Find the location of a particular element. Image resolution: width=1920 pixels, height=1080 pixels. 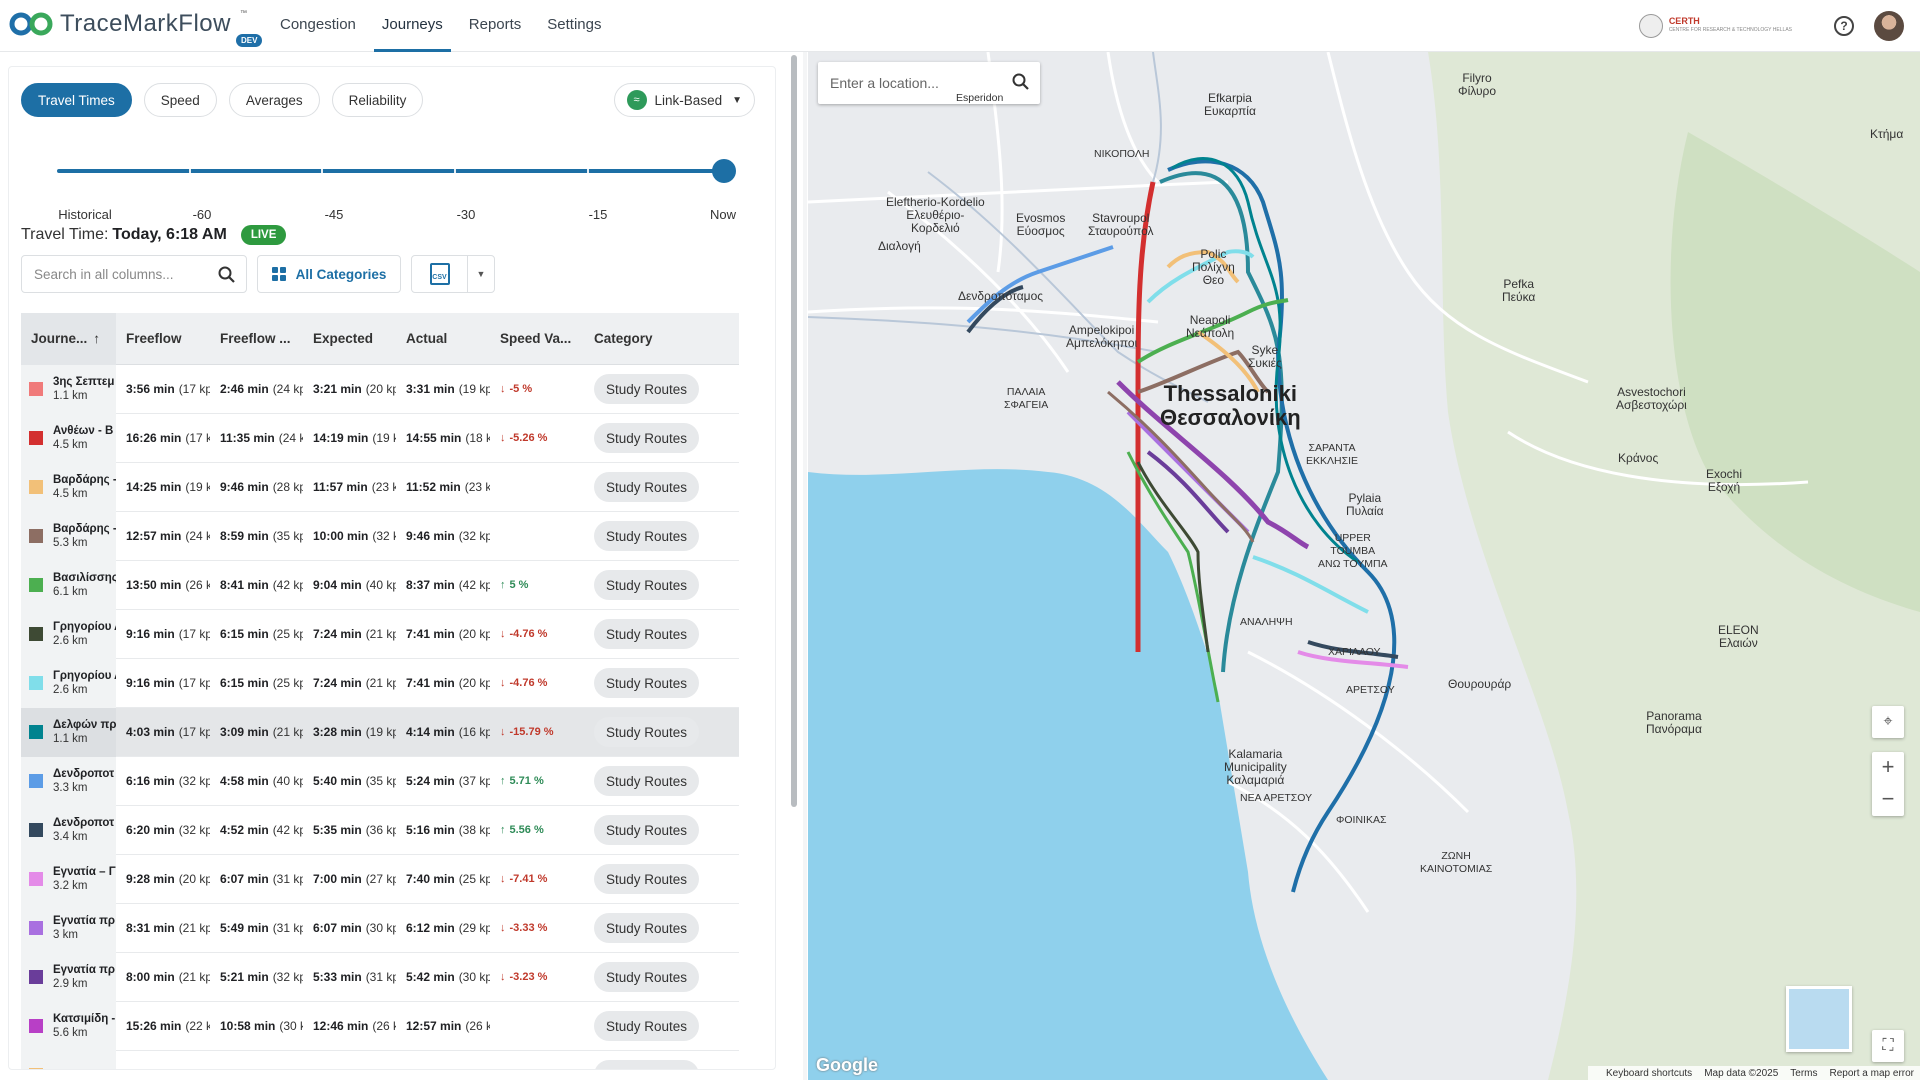

avatar is located at coordinates (1889, 26).